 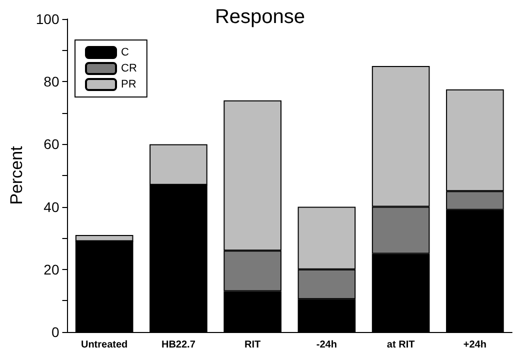 What do you see at coordinates (129, 68) in the screenshot?
I see `legend-label: CR` at bounding box center [129, 68].